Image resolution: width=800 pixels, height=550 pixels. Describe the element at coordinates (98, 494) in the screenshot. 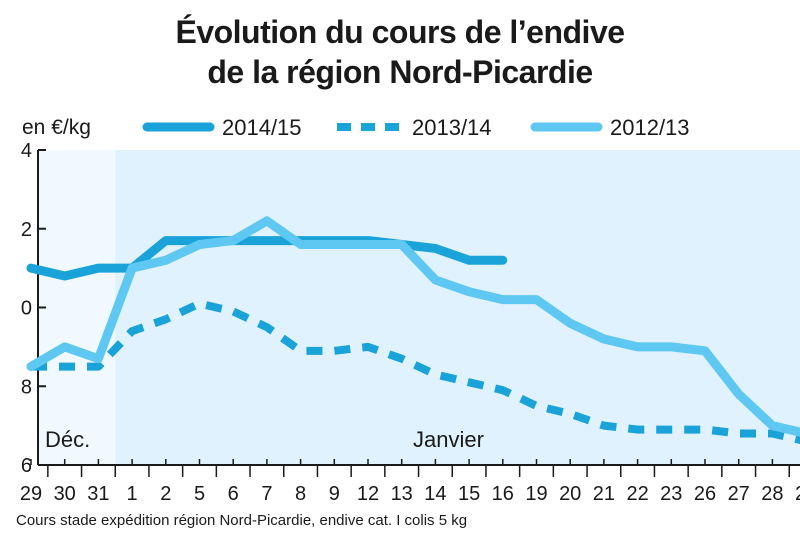

I see `x-tick-label: 31` at that location.